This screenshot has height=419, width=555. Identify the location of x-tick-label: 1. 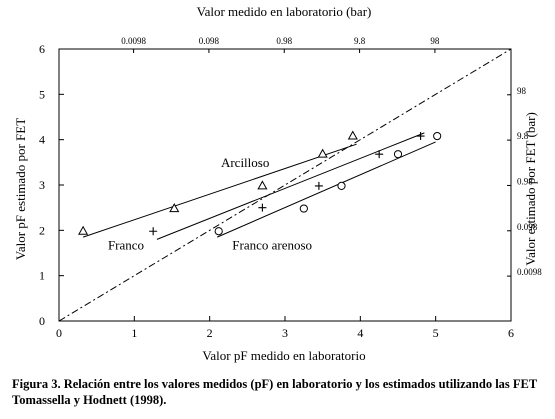
(134, 333).